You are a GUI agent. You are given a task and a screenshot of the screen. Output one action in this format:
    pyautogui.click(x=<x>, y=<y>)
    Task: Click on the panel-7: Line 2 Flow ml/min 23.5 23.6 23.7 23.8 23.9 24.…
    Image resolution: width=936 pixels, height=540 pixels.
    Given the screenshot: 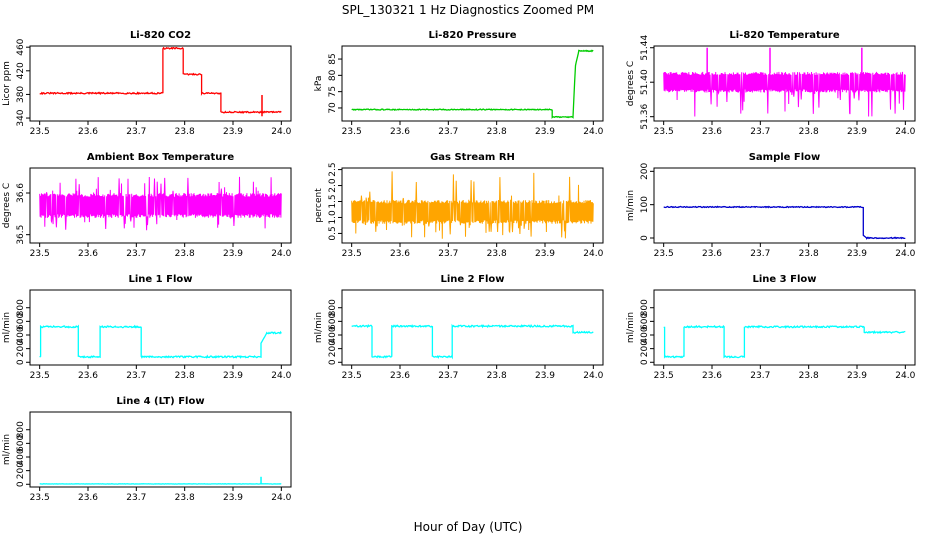 What is the action you would take?
    pyautogui.click(x=459, y=327)
    